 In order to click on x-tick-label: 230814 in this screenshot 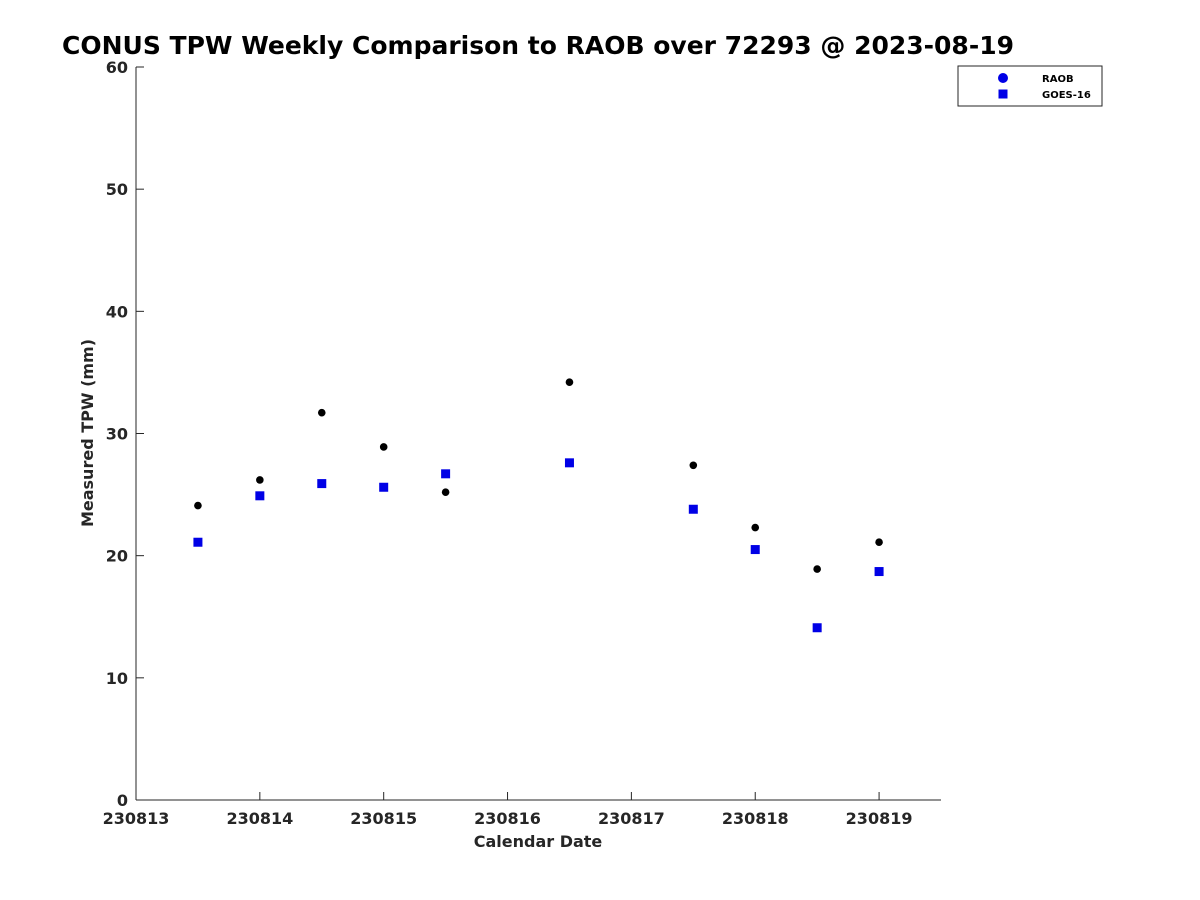, I will do `click(259, 818)`.